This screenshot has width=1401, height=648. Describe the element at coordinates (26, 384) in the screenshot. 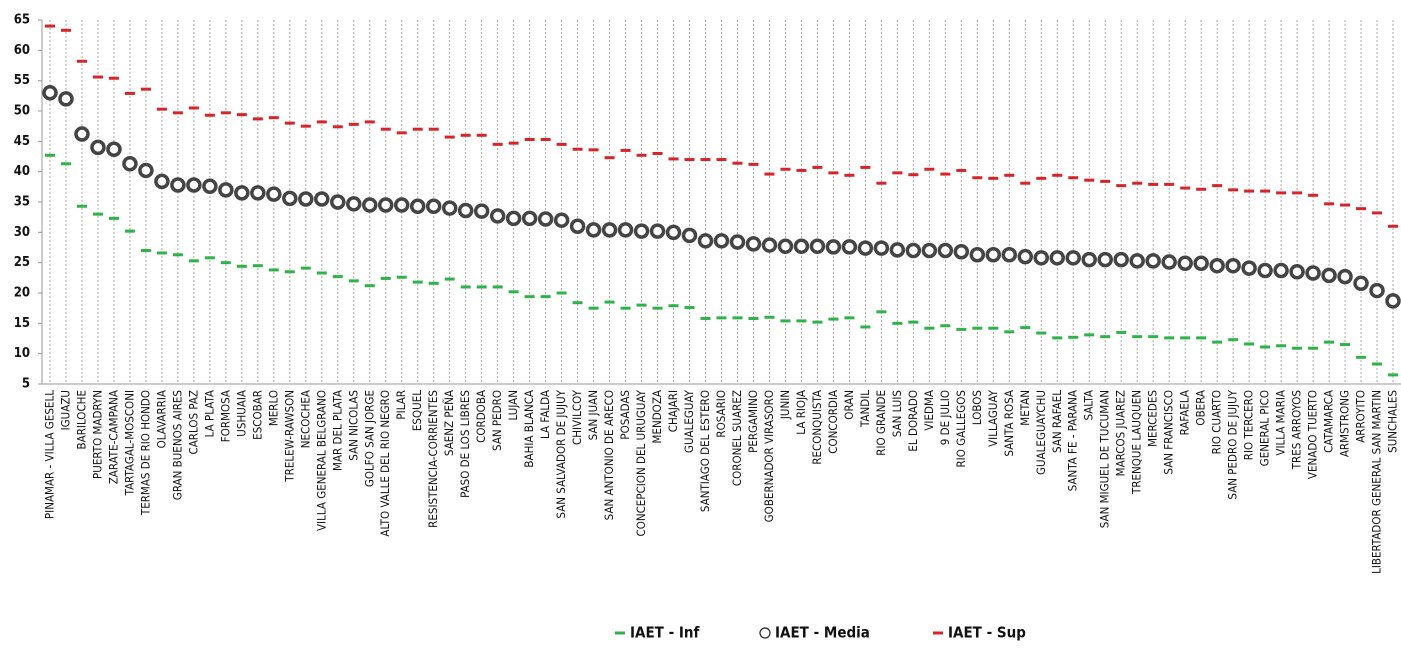

I see `y-tick-label: 5` at that location.